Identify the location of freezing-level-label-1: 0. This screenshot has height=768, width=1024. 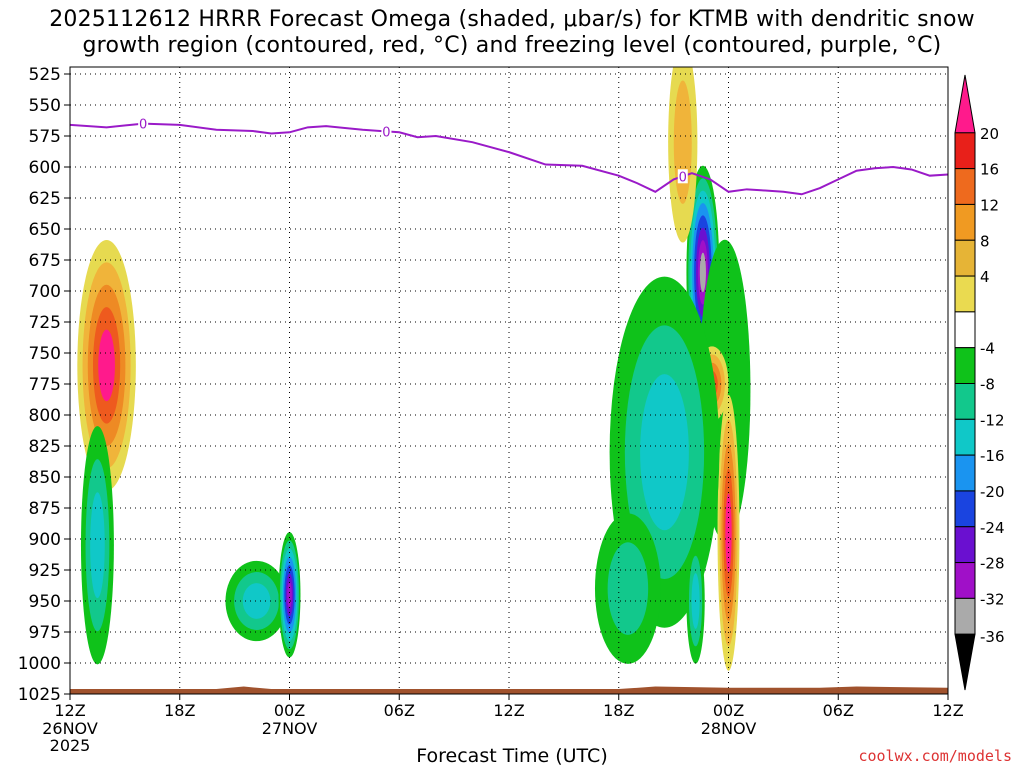
(386, 132).